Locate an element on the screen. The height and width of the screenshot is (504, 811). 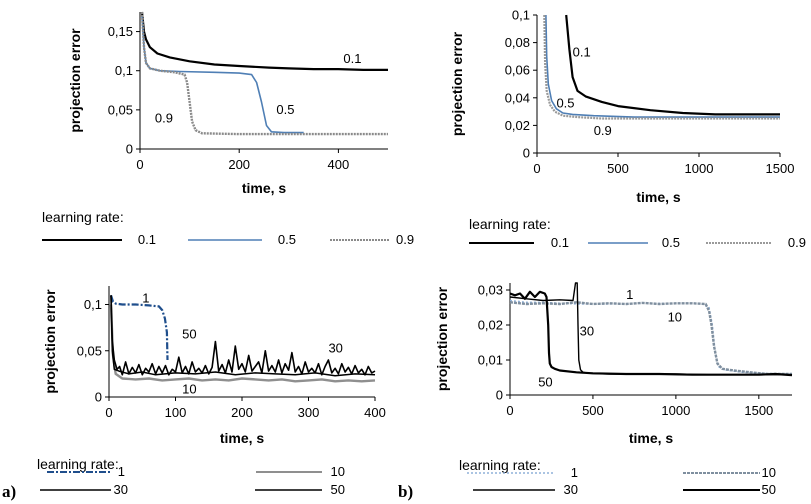
x-tick-label: 100 is located at coordinates (176, 412).